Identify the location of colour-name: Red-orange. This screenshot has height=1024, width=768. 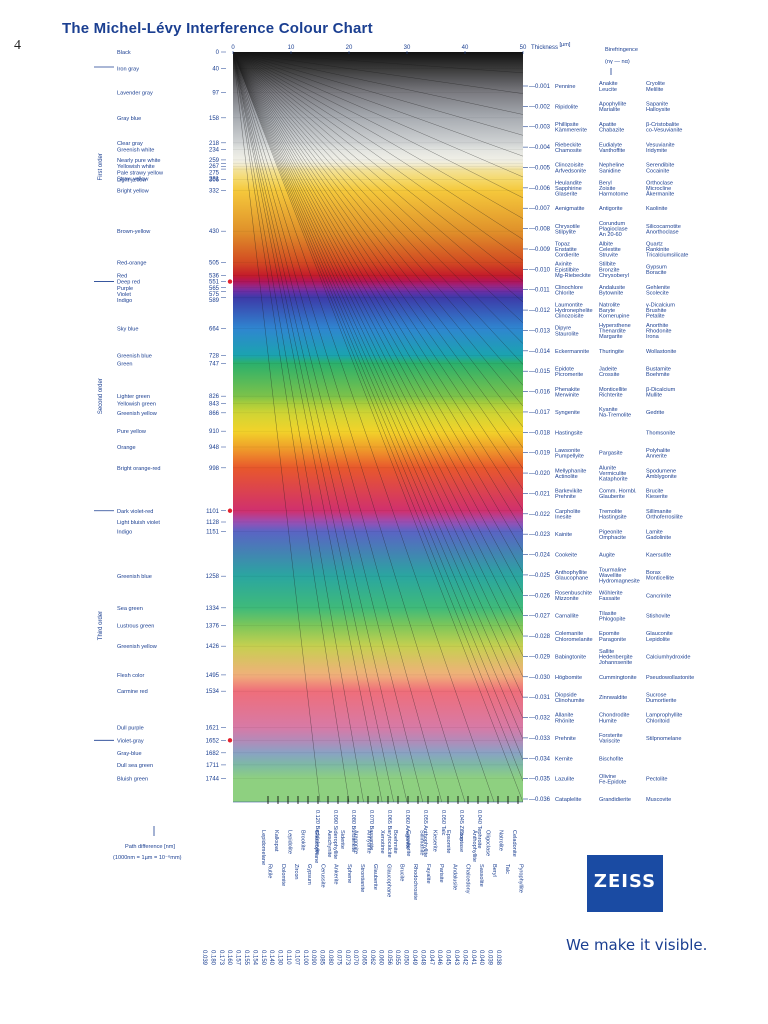
(132, 263).